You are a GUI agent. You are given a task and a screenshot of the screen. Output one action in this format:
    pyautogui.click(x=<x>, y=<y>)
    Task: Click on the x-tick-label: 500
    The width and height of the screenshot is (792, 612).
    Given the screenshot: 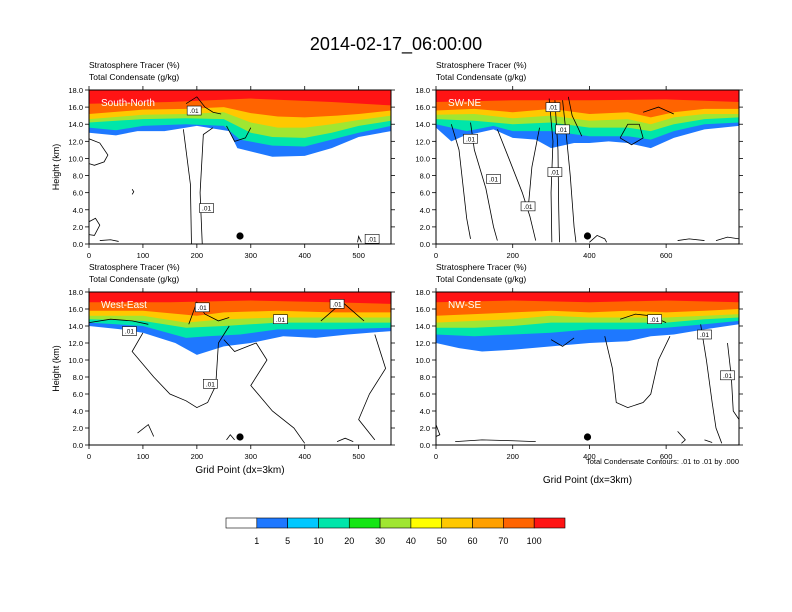 What is the action you would take?
    pyautogui.click(x=358, y=456)
    